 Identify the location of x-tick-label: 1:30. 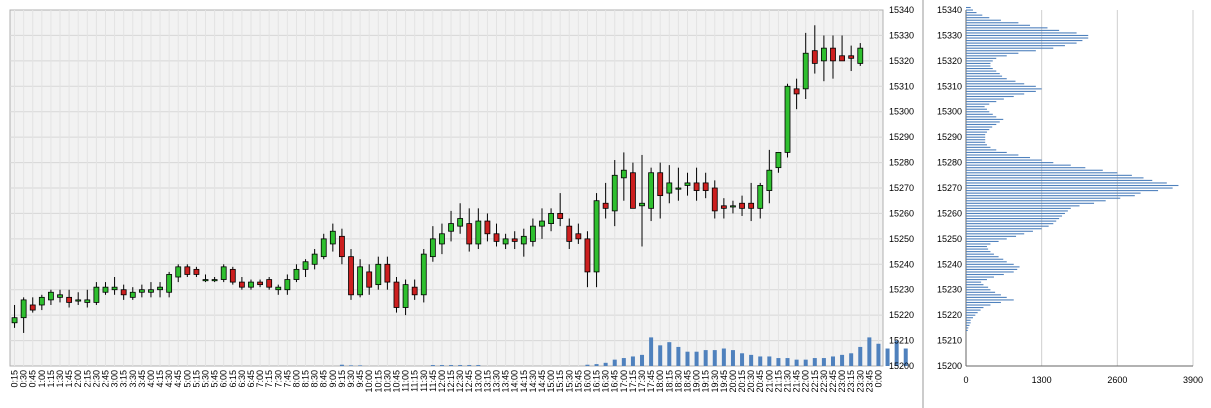
(60, 379).